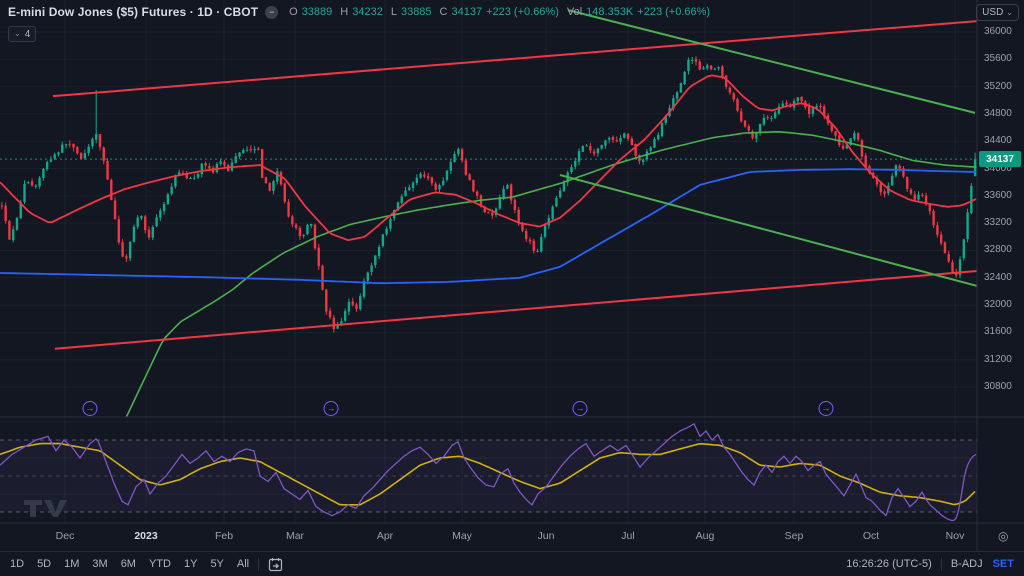  Describe the element at coordinates (998, 86) in the screenshot. I see `price-tick-label: 35200` at that location.